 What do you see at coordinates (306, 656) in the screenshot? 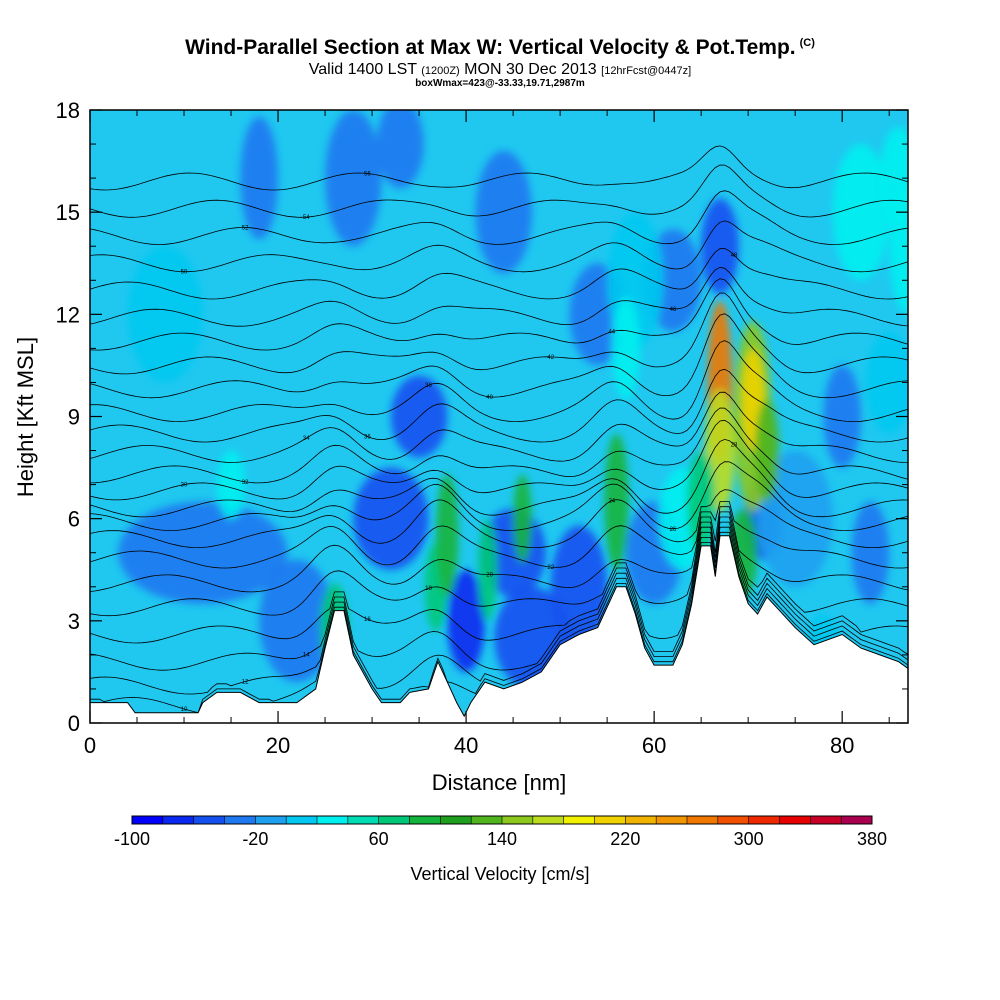
I see `isentrope-label: 14` at bounding box center [306, 656].